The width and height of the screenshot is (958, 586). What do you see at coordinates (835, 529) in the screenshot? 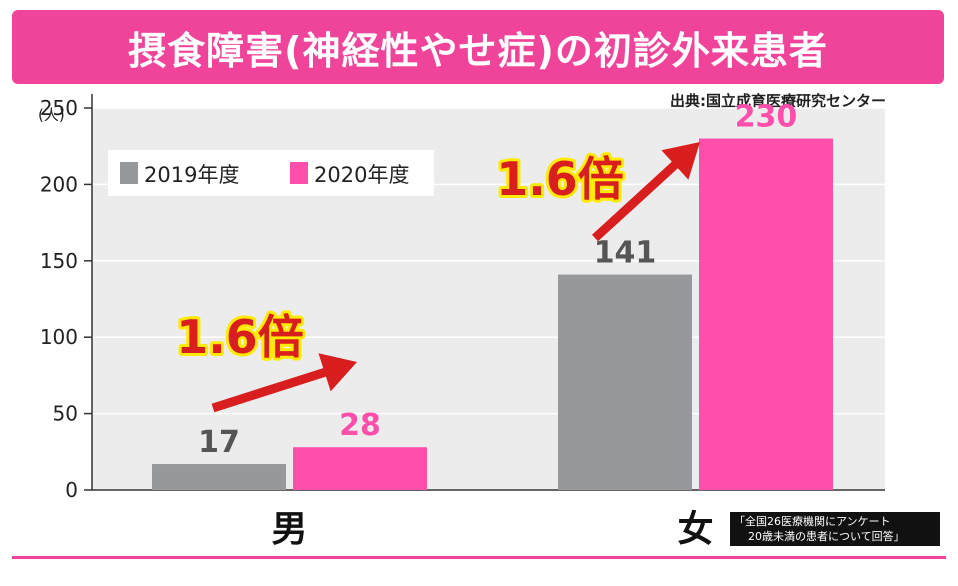
I see `survey-note: 「全国26医療機関にアンケート 20歳未満の患者について回答」` at bounding box center [835, 529].